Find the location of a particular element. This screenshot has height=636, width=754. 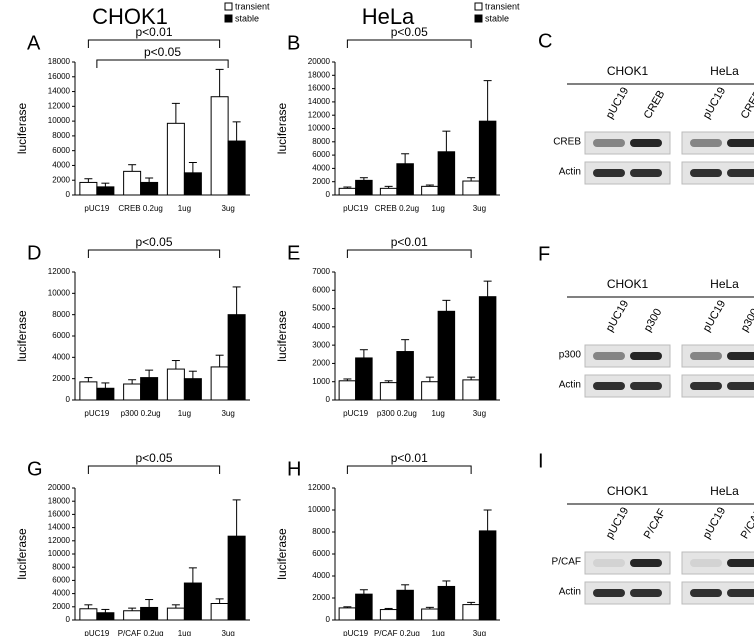

significance-bracket is located at coordinates (162, 63).